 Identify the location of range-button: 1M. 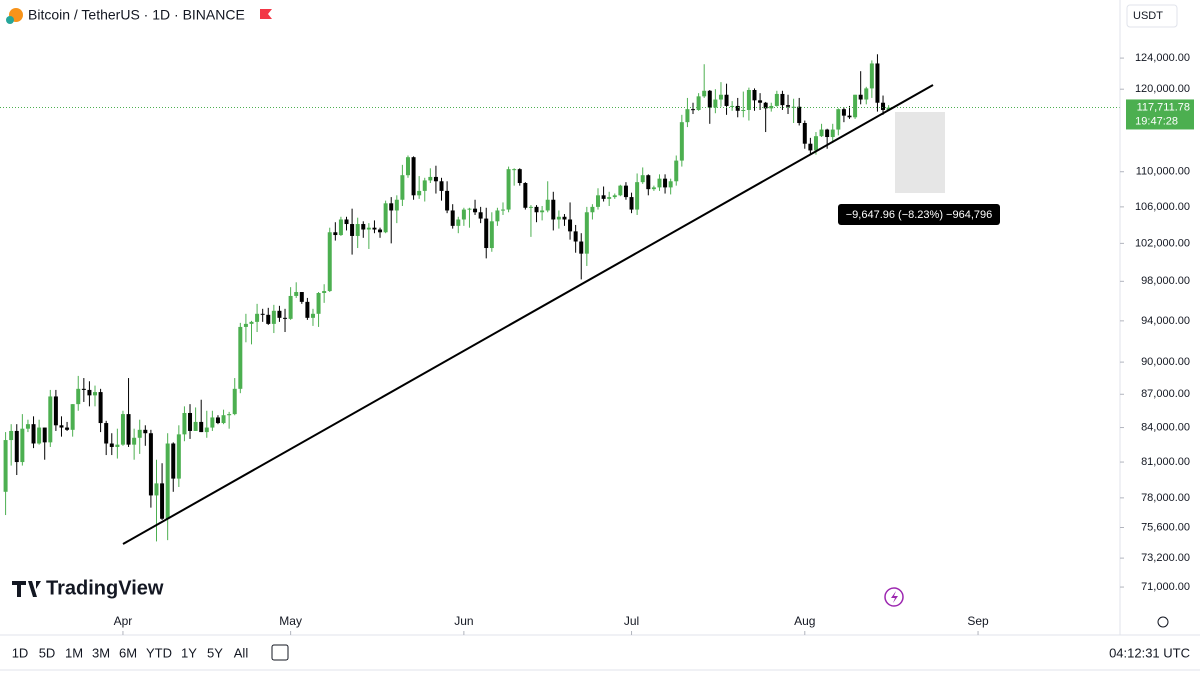
(74, 652).